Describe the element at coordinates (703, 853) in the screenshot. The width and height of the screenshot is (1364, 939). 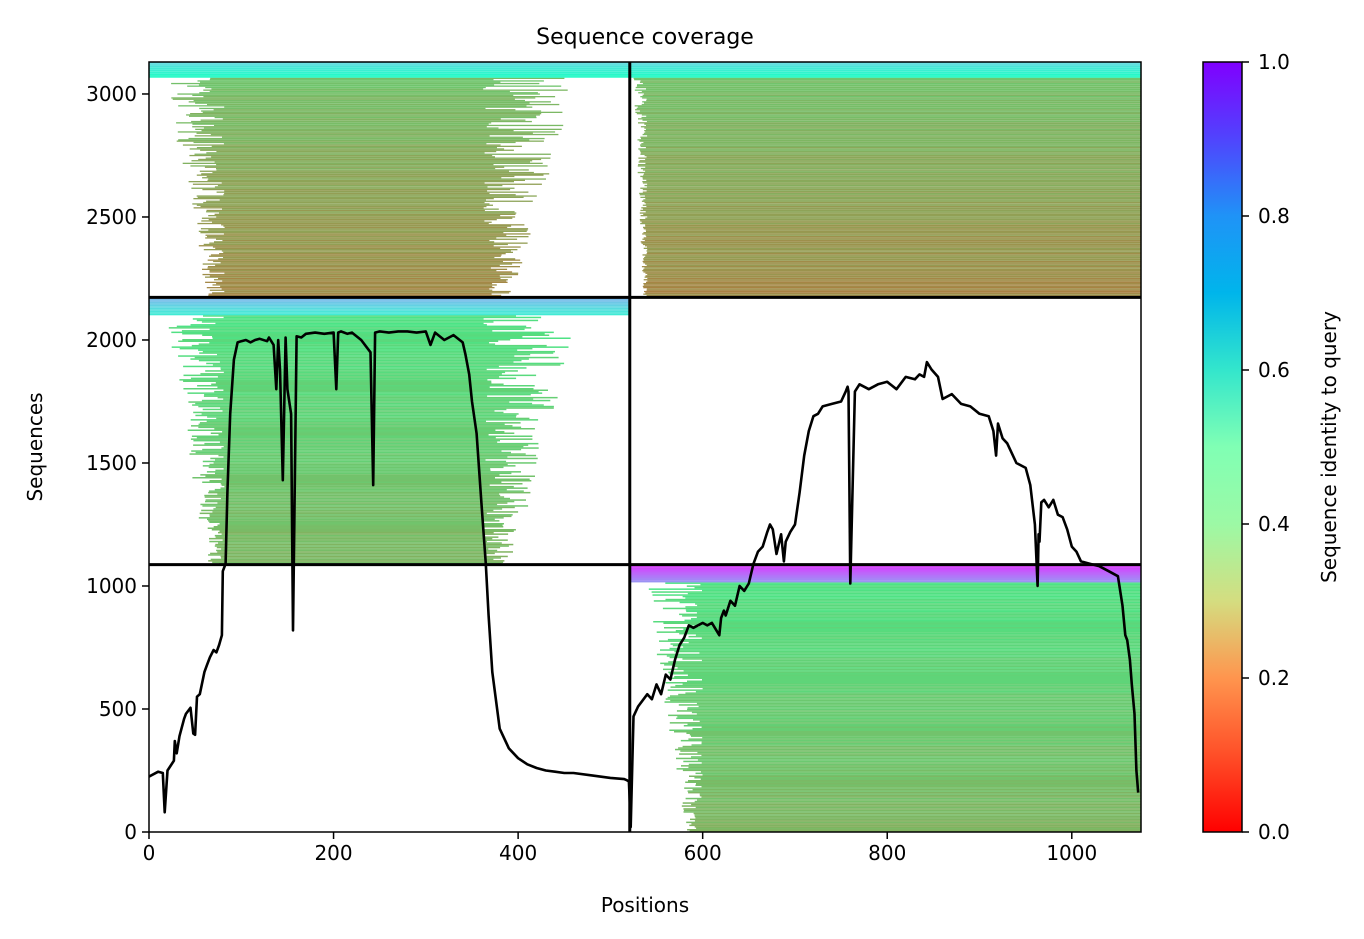
I see `x-tick-label: 600` at that location.